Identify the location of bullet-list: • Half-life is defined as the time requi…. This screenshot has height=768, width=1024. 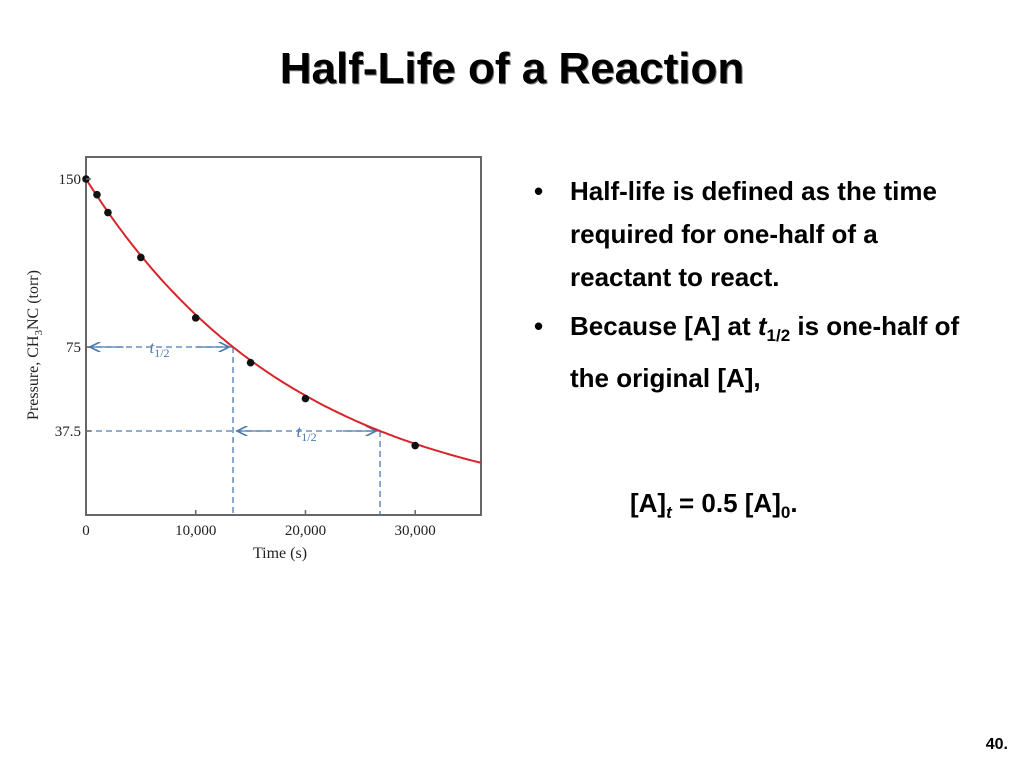
(750, 288).